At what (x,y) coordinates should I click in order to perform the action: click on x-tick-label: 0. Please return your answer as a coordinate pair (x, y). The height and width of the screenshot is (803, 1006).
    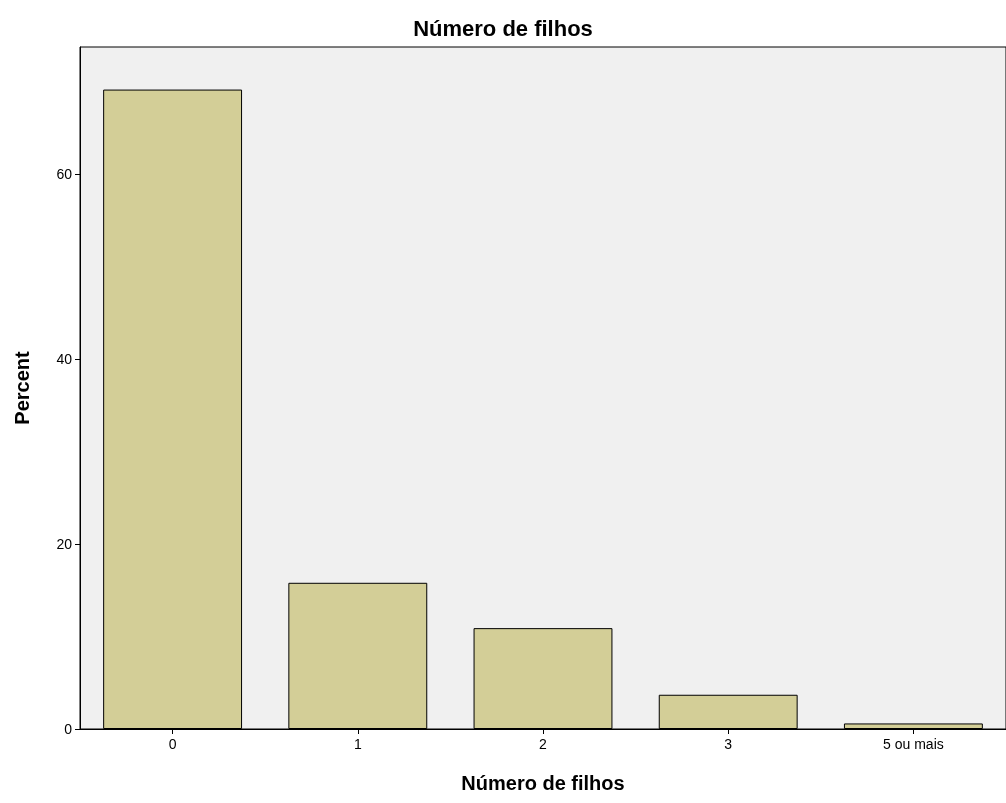
    Looking at the image, I should click on (172, 744).